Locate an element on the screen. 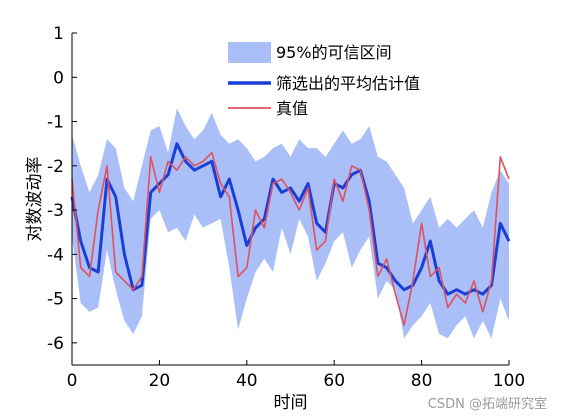  x-tick-label: 60 is located at coordinates (334, 381).